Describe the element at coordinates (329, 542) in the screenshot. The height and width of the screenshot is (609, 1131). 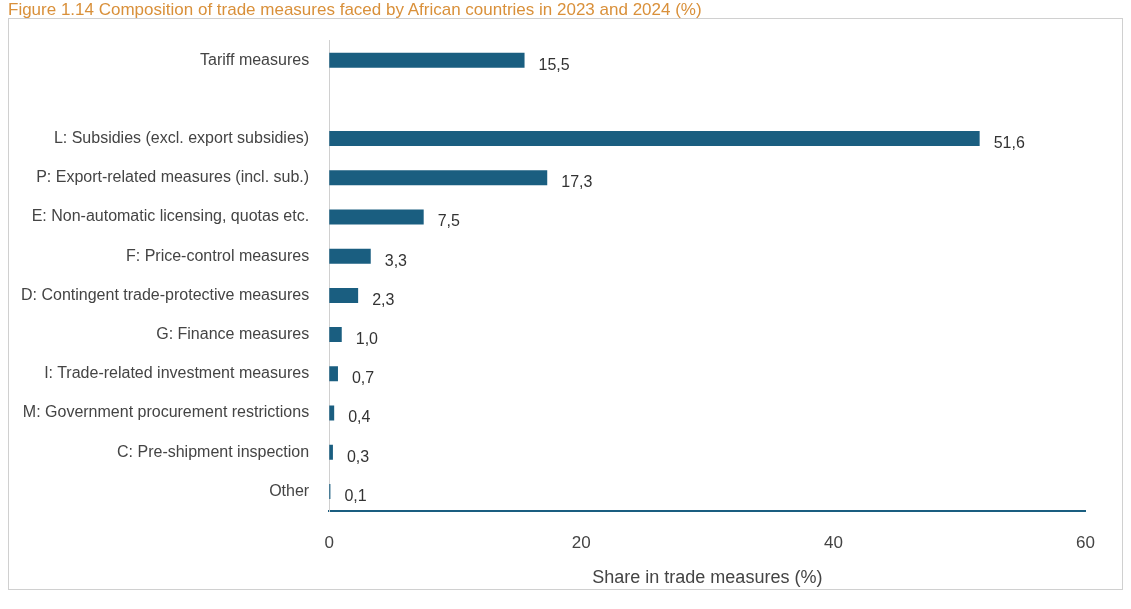
I see `x-tick-label: 0` at that location.